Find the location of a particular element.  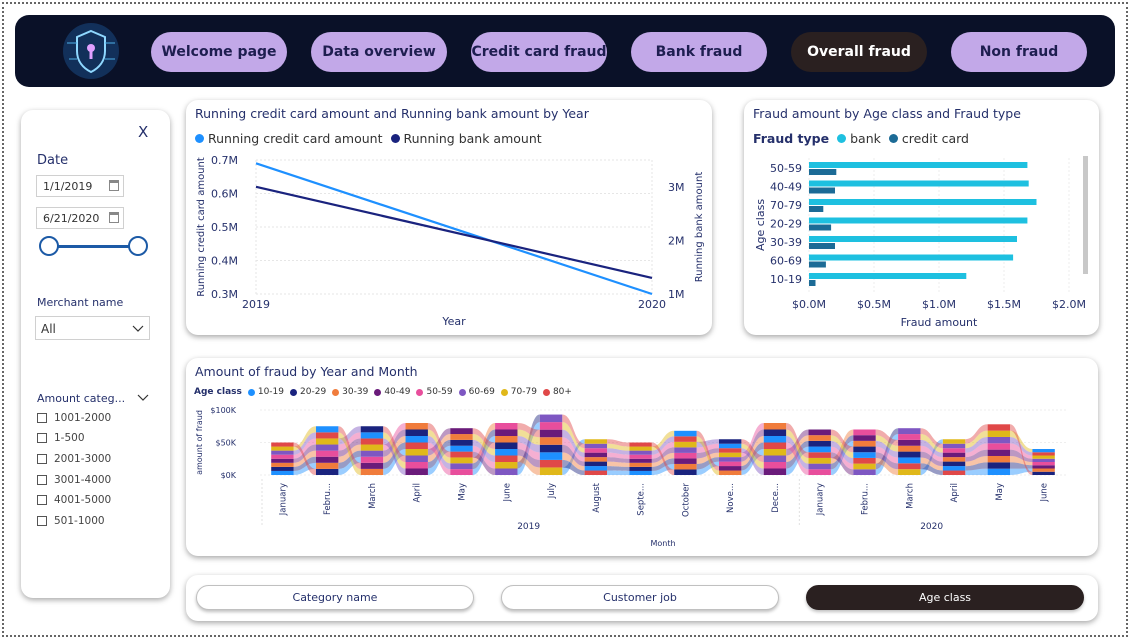

start-date-input: 1/1/2019 is located at coordinates (80, 186).